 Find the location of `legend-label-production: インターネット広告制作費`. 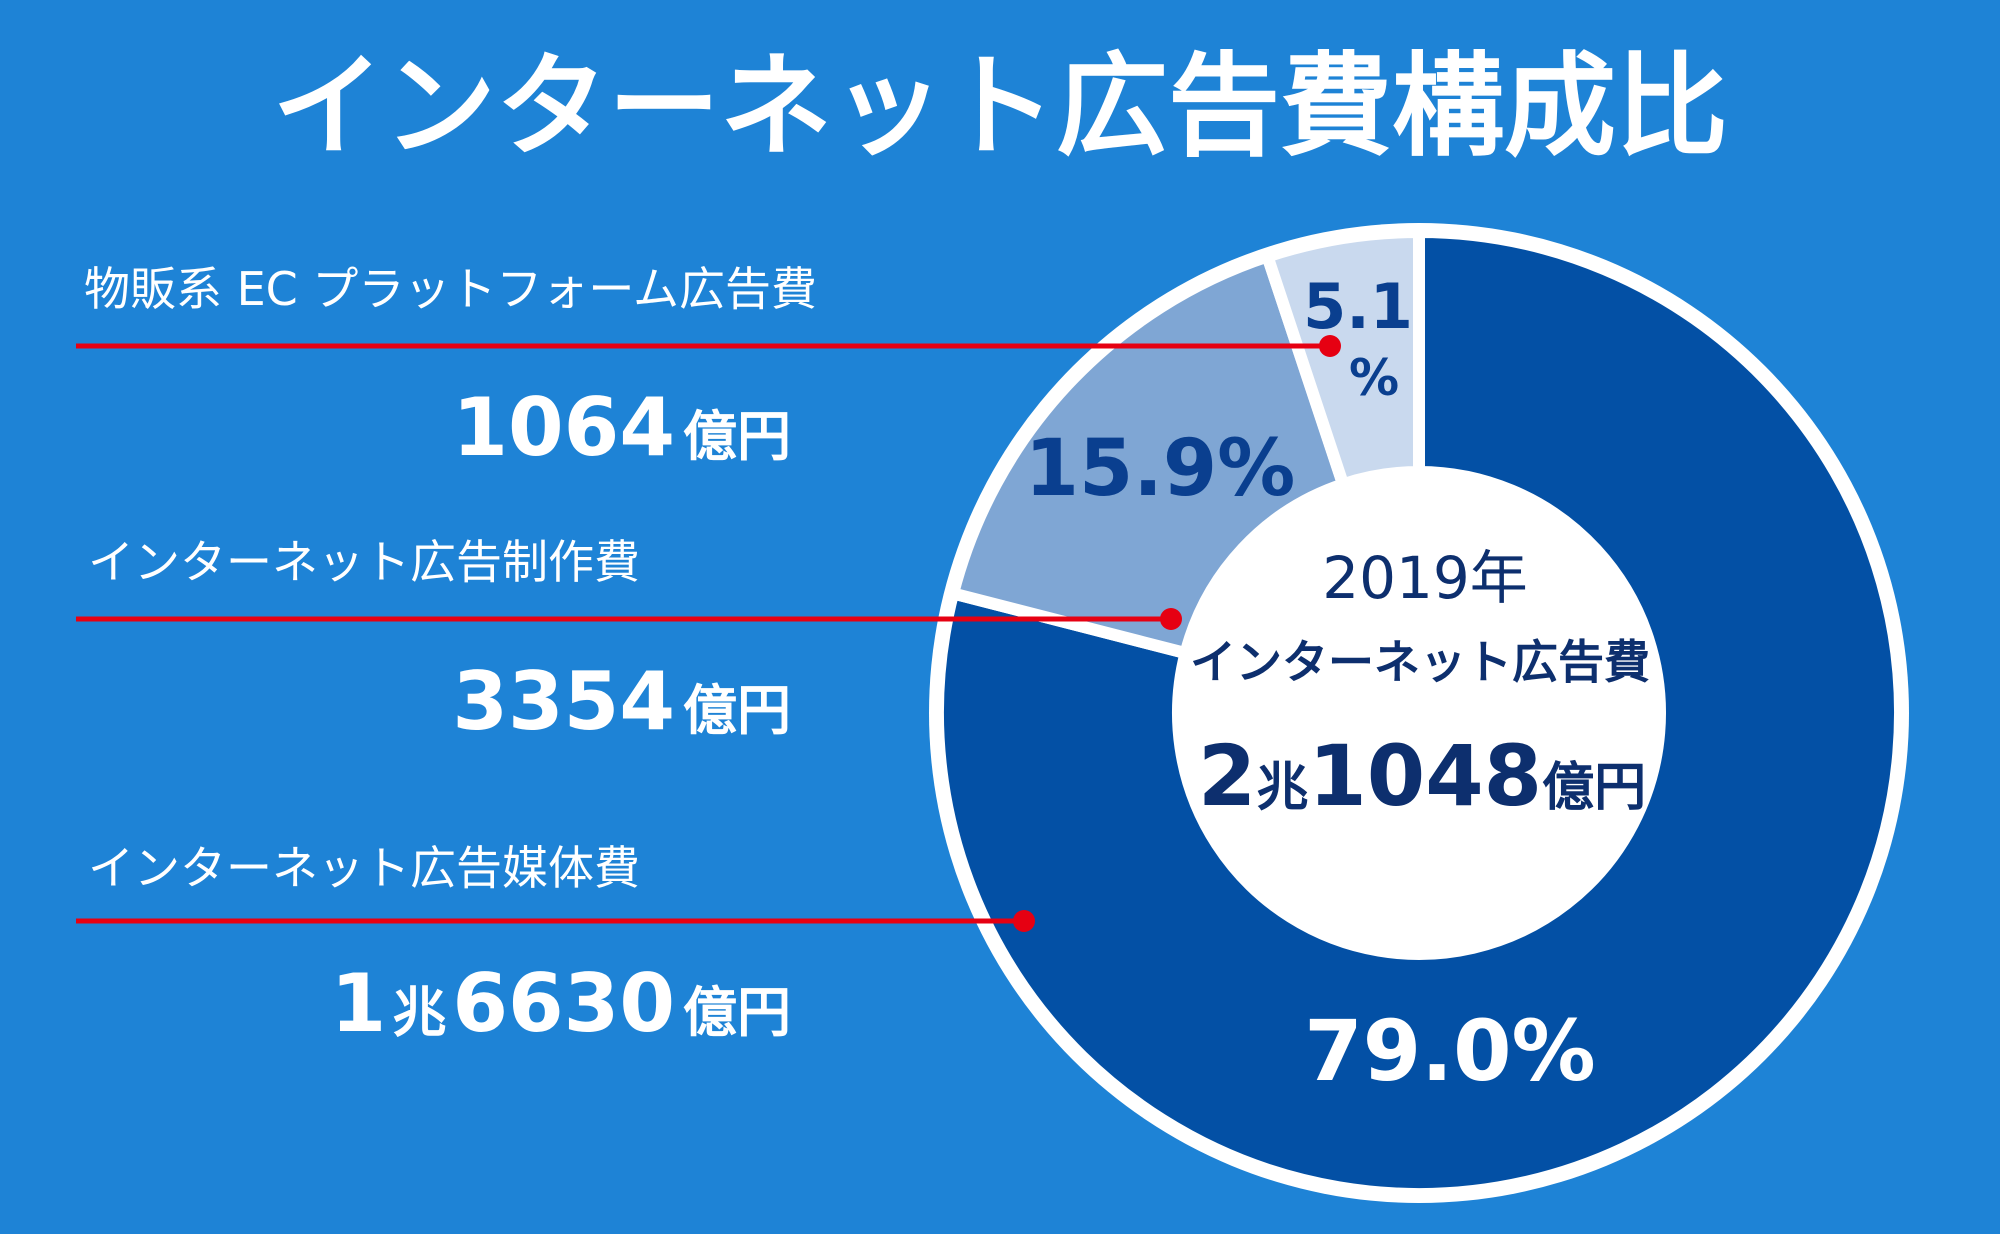

legend-label-production: インターネット広告制作費 is located at coordinates (364, 562).